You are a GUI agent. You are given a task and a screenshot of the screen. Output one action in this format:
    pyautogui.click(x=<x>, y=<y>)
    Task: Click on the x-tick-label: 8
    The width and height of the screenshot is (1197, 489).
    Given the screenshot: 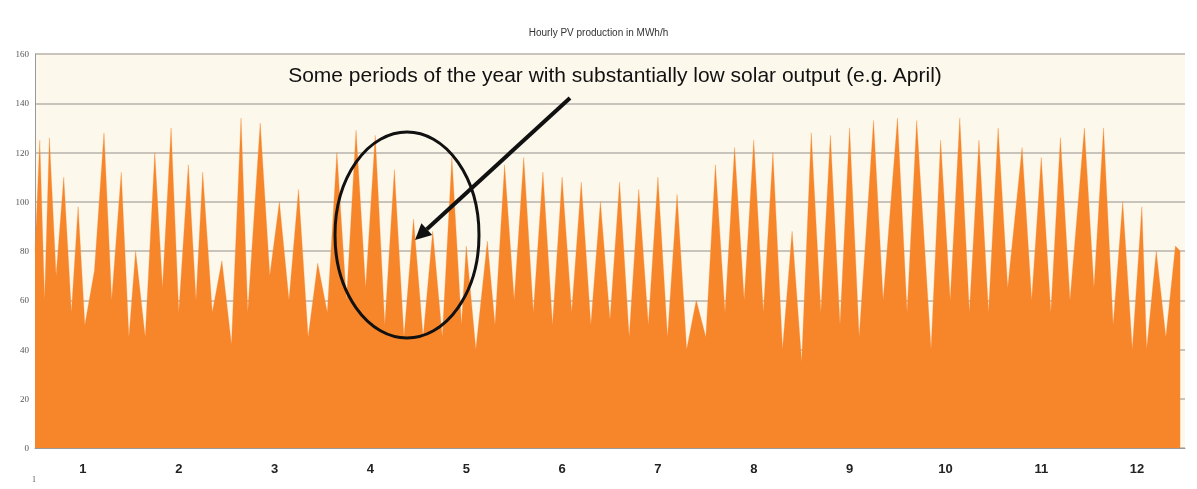 What is the action you would take?
    pyautogui.click(x=754, y=468)
    